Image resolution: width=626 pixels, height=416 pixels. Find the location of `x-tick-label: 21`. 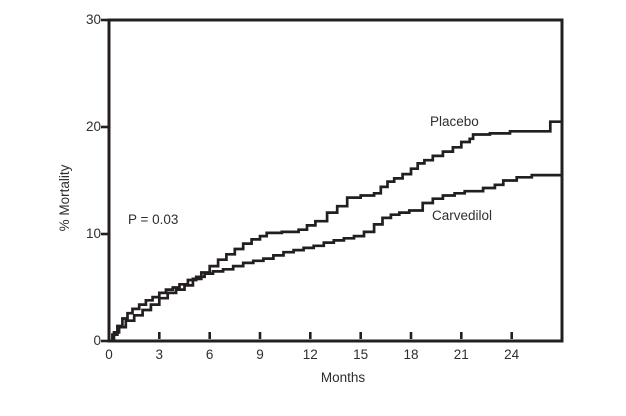

x-tick-label: 21 is located at coordinates (461, 354).